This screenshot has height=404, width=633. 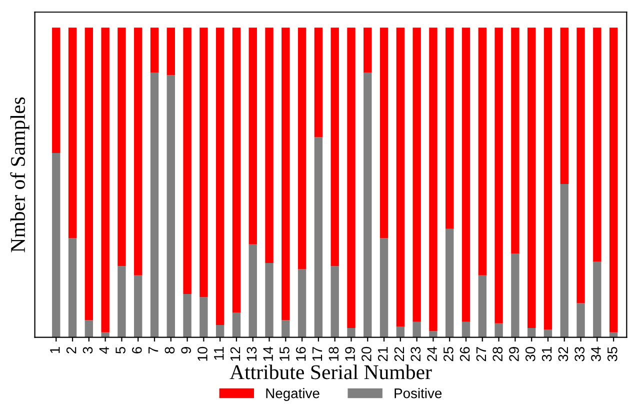 I want to click on legend-label: Positive, so click(x=418, y=393).